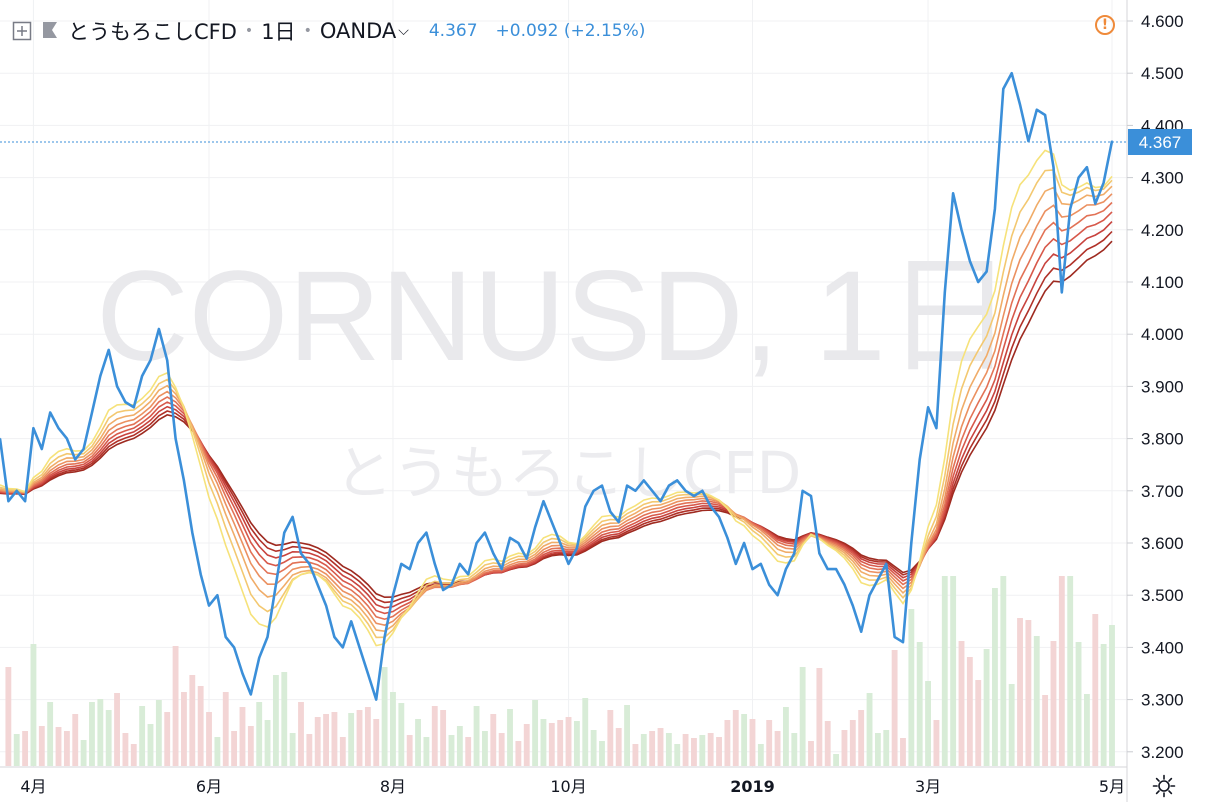 The height and width of the screenshot is (806, 1206). Describe the element at coordinates (393, 786) in the screenshot. I see `x-tick-label: 8月` at that location.